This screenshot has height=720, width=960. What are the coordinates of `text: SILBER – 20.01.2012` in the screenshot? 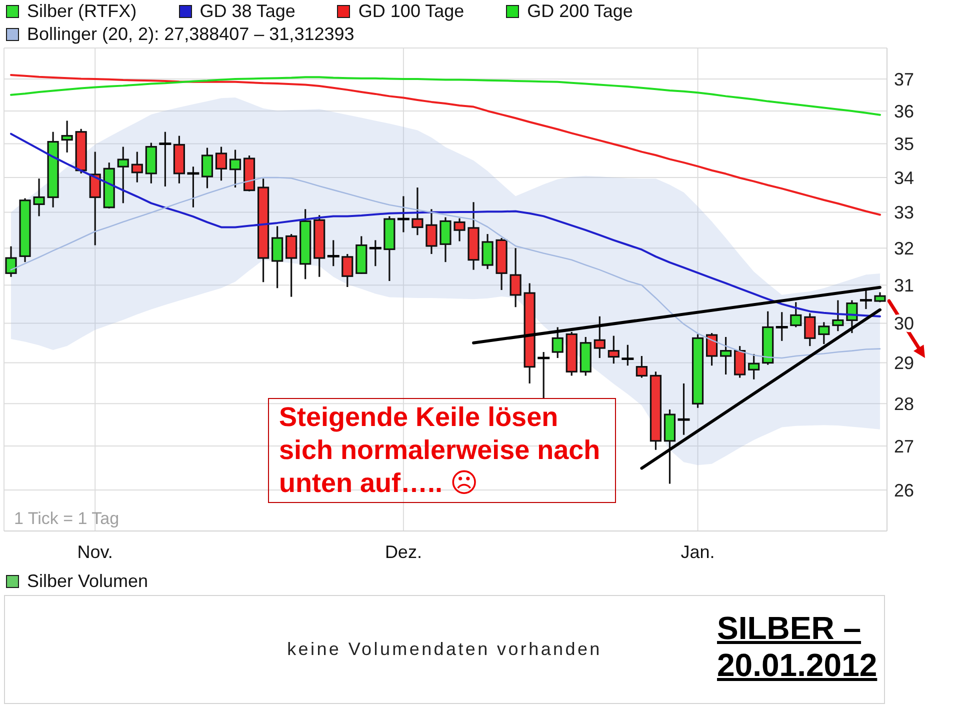 It's located at (797, 646).